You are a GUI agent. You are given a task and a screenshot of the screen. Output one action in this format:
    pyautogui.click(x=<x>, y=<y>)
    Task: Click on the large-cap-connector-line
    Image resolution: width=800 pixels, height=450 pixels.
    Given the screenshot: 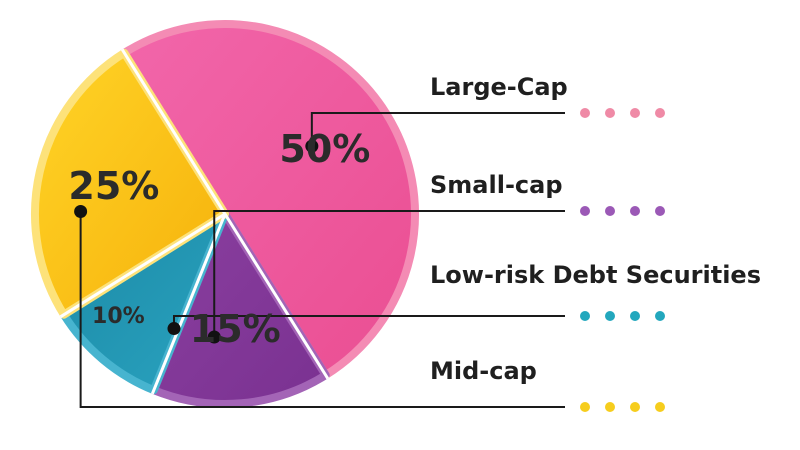 What is the action you would take?
    pyautogui.click(x=437, y=129)
    